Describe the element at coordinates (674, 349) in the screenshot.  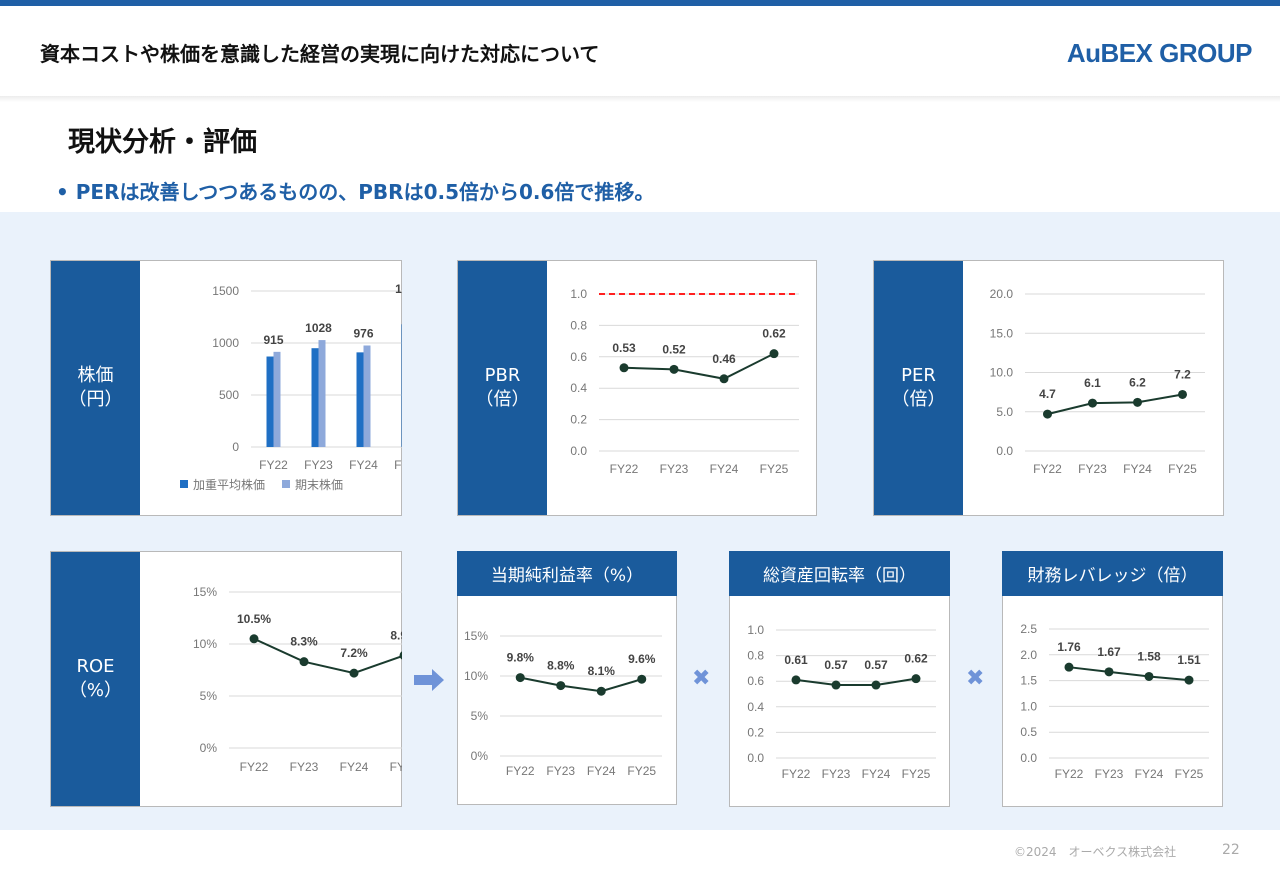
I see `data-label: 0.52` at that location.